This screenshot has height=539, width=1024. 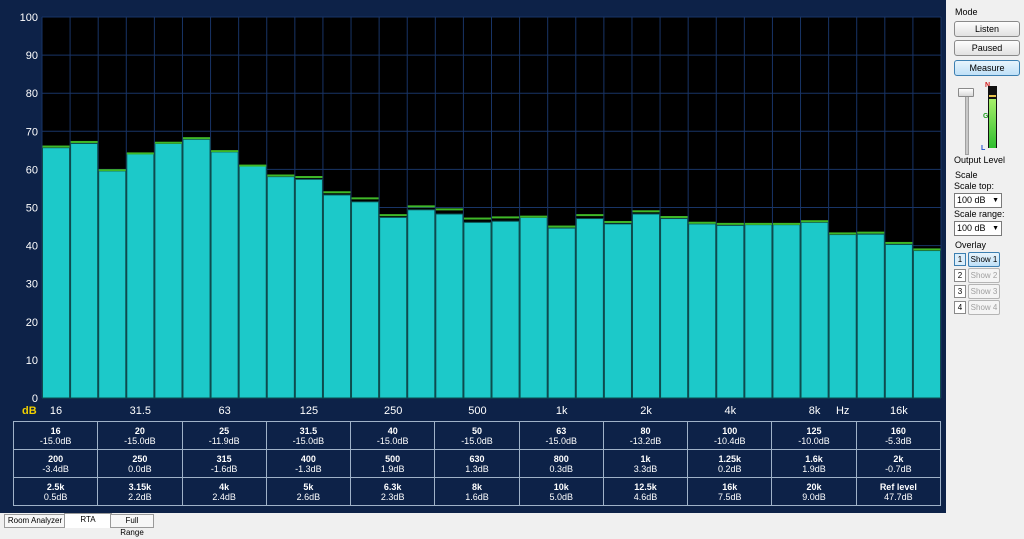 I want to click on output-level-slider-track, so click(x=967, y=124).